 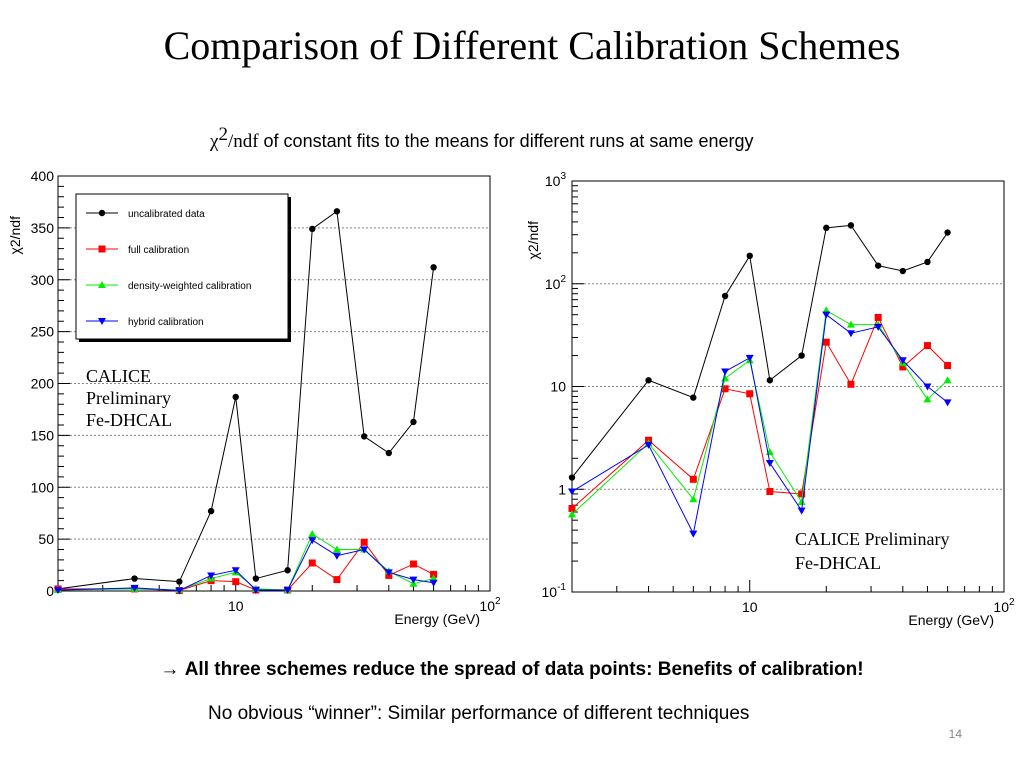 What do you see at coordinates (43, 176) in the screenshot?
I see `y-tick-label: 400` at bounding box center [43, 176].